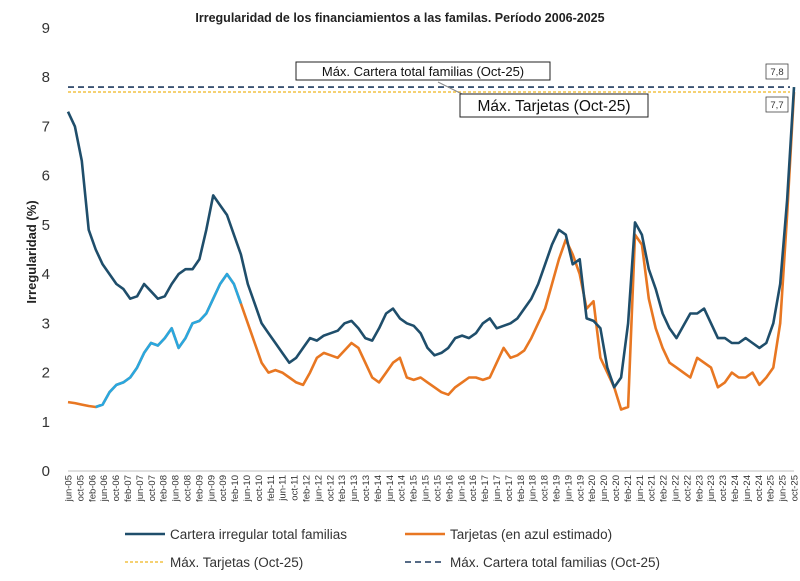 This screenshot has width=800, height=581. What do you see at coordinates (46, 250) in the screenshot?
I see `y-axis-ticks: 0 1 2 3 4 5 6 7 8 9` at bounding box center [46, 250].